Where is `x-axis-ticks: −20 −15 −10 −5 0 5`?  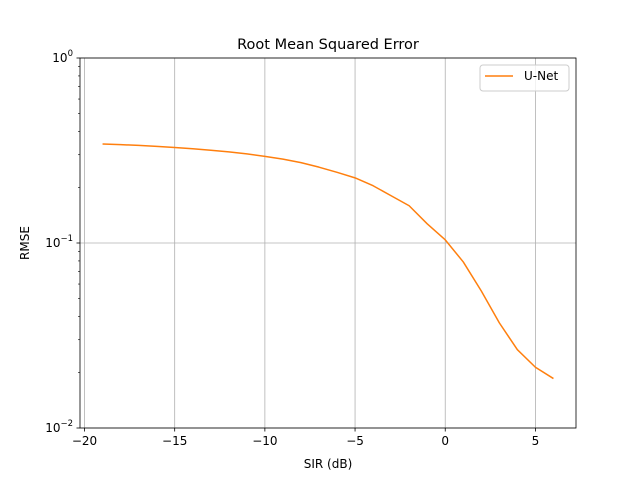 x-axis-ticks: −20 −15 −10 −5 0 5 is located at coordinates (305, 438).